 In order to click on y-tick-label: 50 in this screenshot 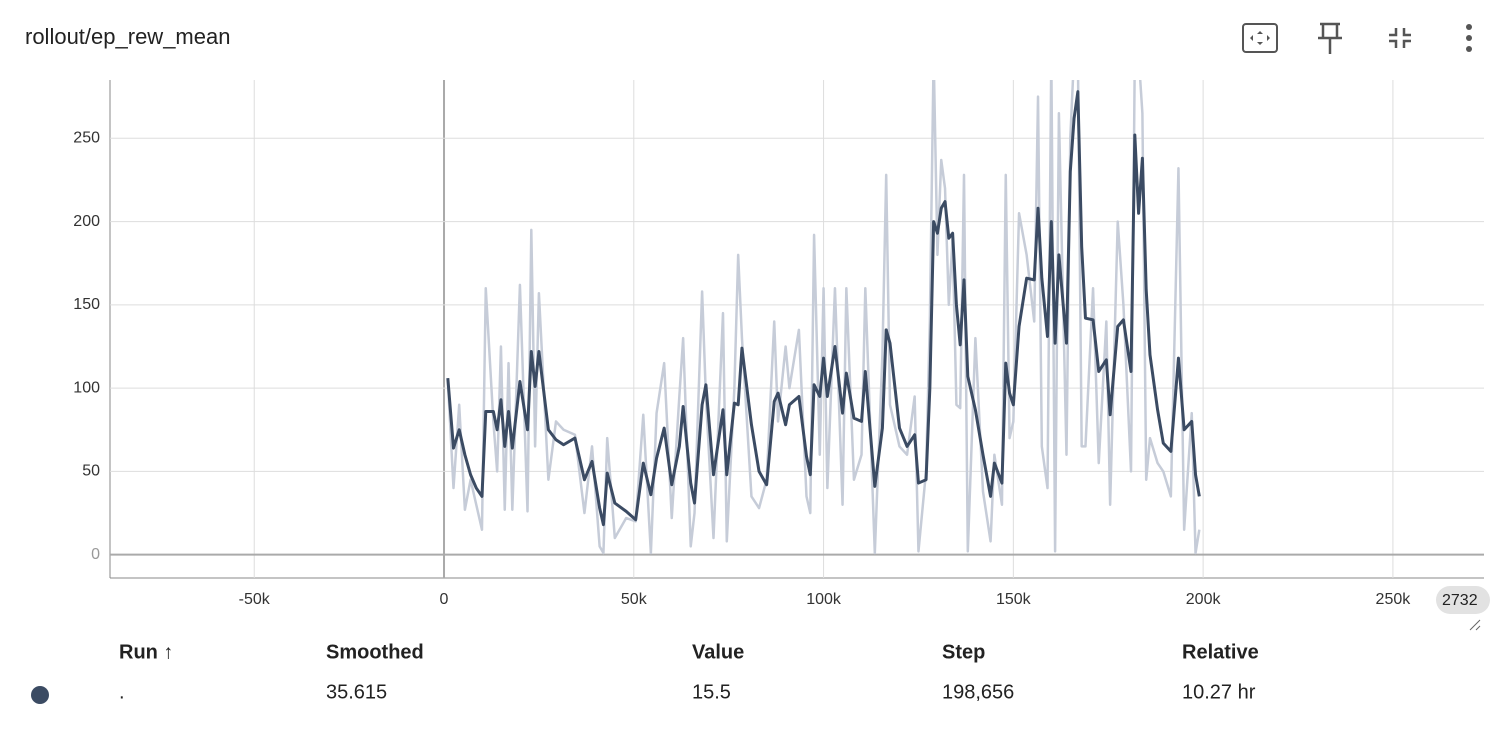, I will do `click(91, 471)`.